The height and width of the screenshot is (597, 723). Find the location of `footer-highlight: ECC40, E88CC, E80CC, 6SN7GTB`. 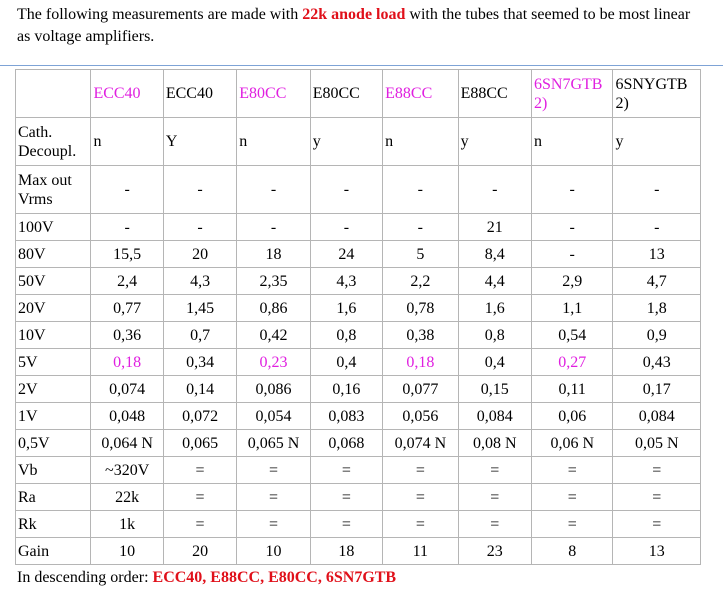

footer-highlight: ECC40, E88CC, E80CC, 6SN7GTB is located at coordinates (274, 577).